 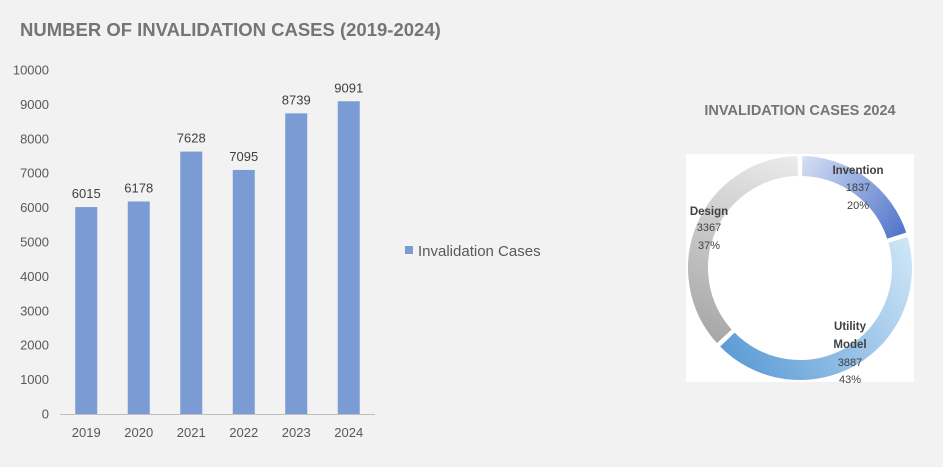 What do you see at coordinates (850, 363) in the screenshot?
I see `donut-label-value: 3887` at bounding box center [850, 363].